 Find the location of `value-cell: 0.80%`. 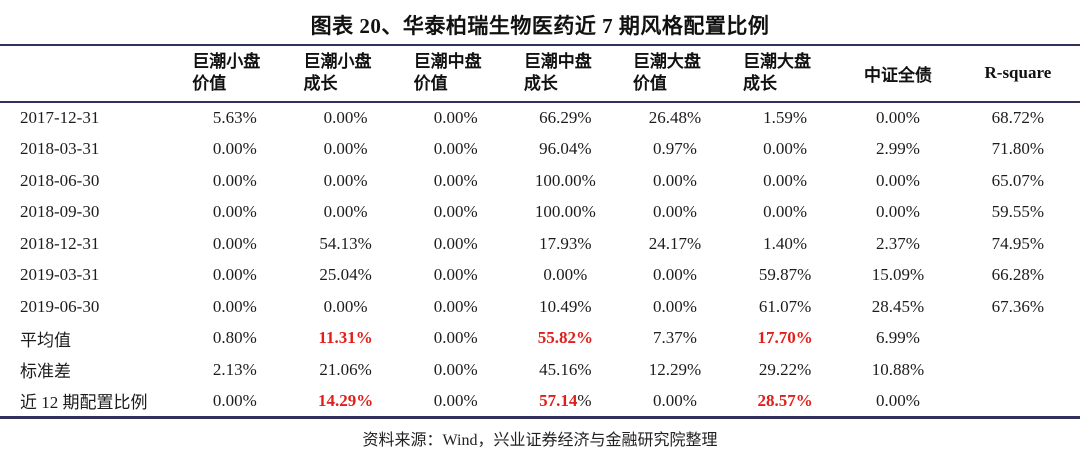

value-cell: 0.80% is located at coordinates (234, 338).